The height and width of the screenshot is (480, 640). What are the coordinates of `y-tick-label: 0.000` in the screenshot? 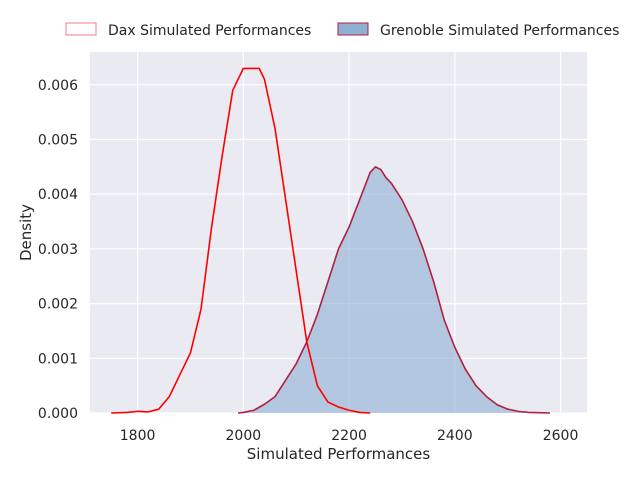 It's located at (58, 414).